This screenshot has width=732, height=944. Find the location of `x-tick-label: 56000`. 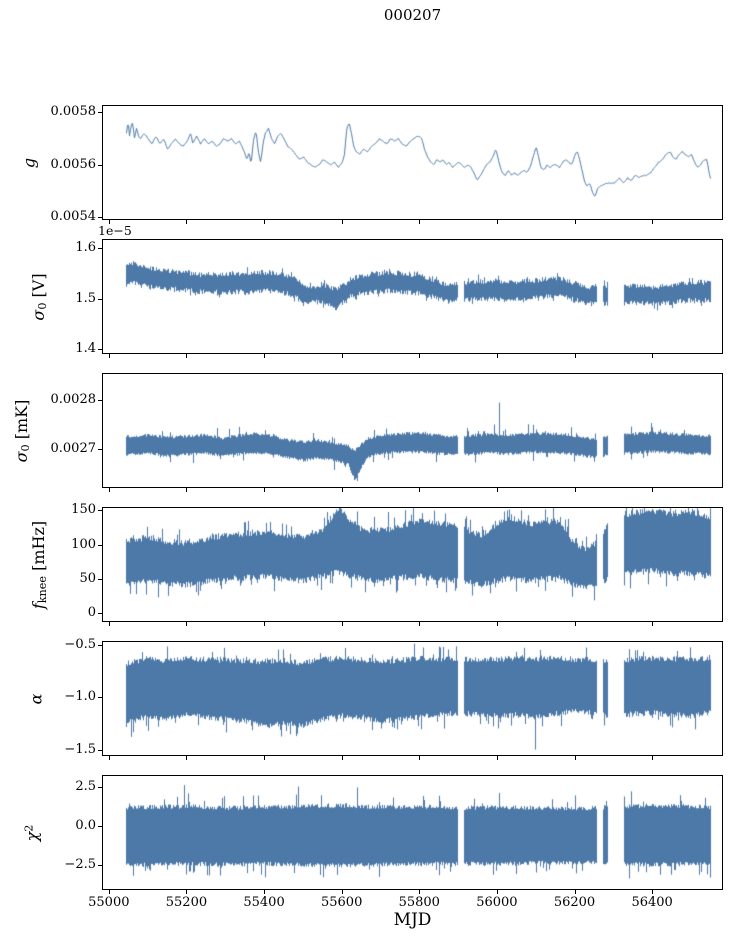

x-tick-label: 56000 is located at coordinates (497, 902).